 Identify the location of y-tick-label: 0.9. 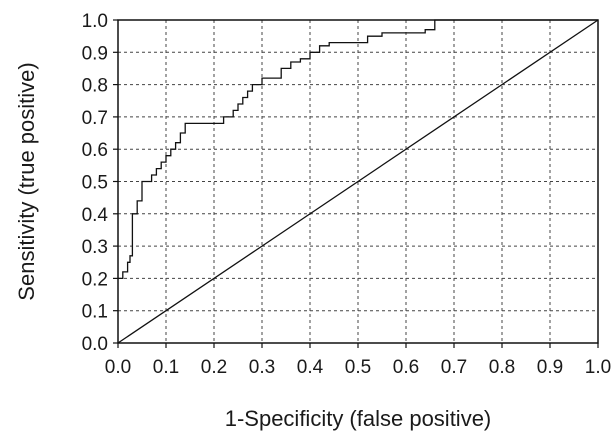
(95, 53).